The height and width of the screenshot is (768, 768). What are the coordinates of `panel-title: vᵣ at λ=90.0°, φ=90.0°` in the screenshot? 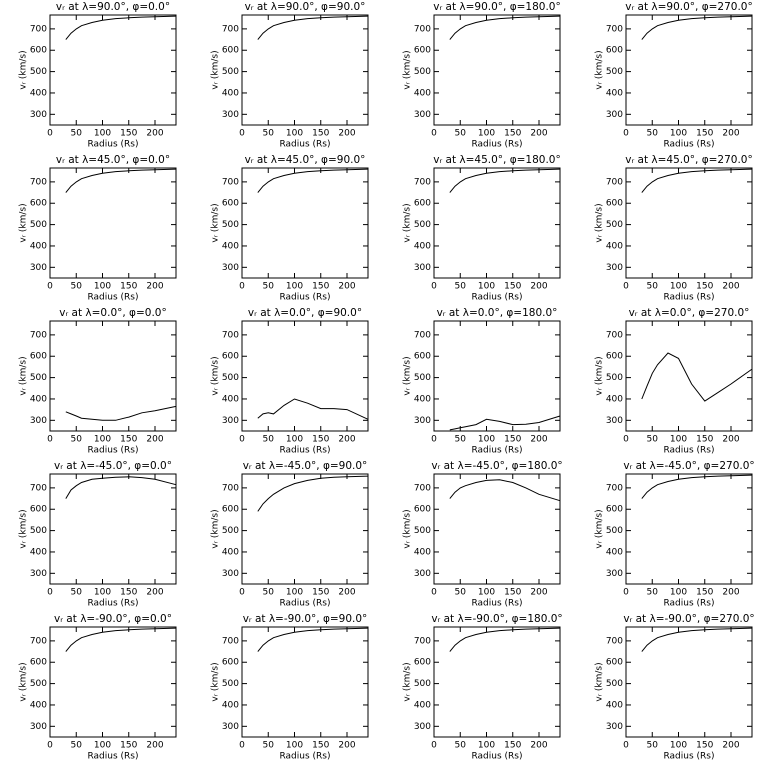 It's located at (305, 7).